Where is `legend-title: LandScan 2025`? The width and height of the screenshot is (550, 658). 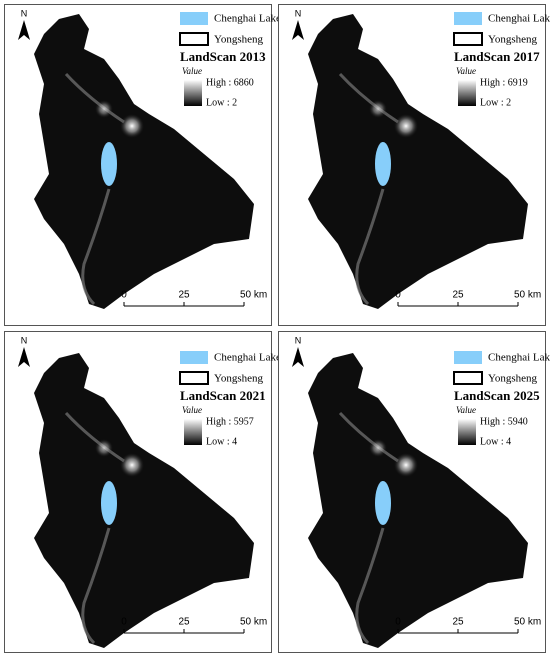 legend-title: LandScan 2025 is located at coordinates (497, 395).